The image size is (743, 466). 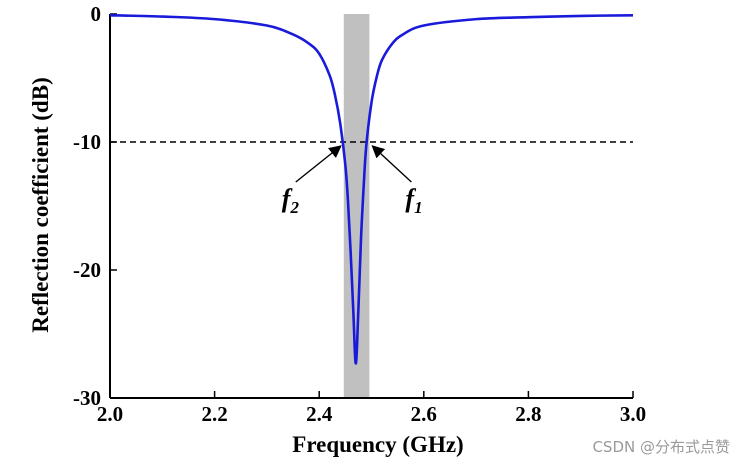 I want to click on y-axis-title: Reflection coefficient (dB), so click(x=40, y=204).